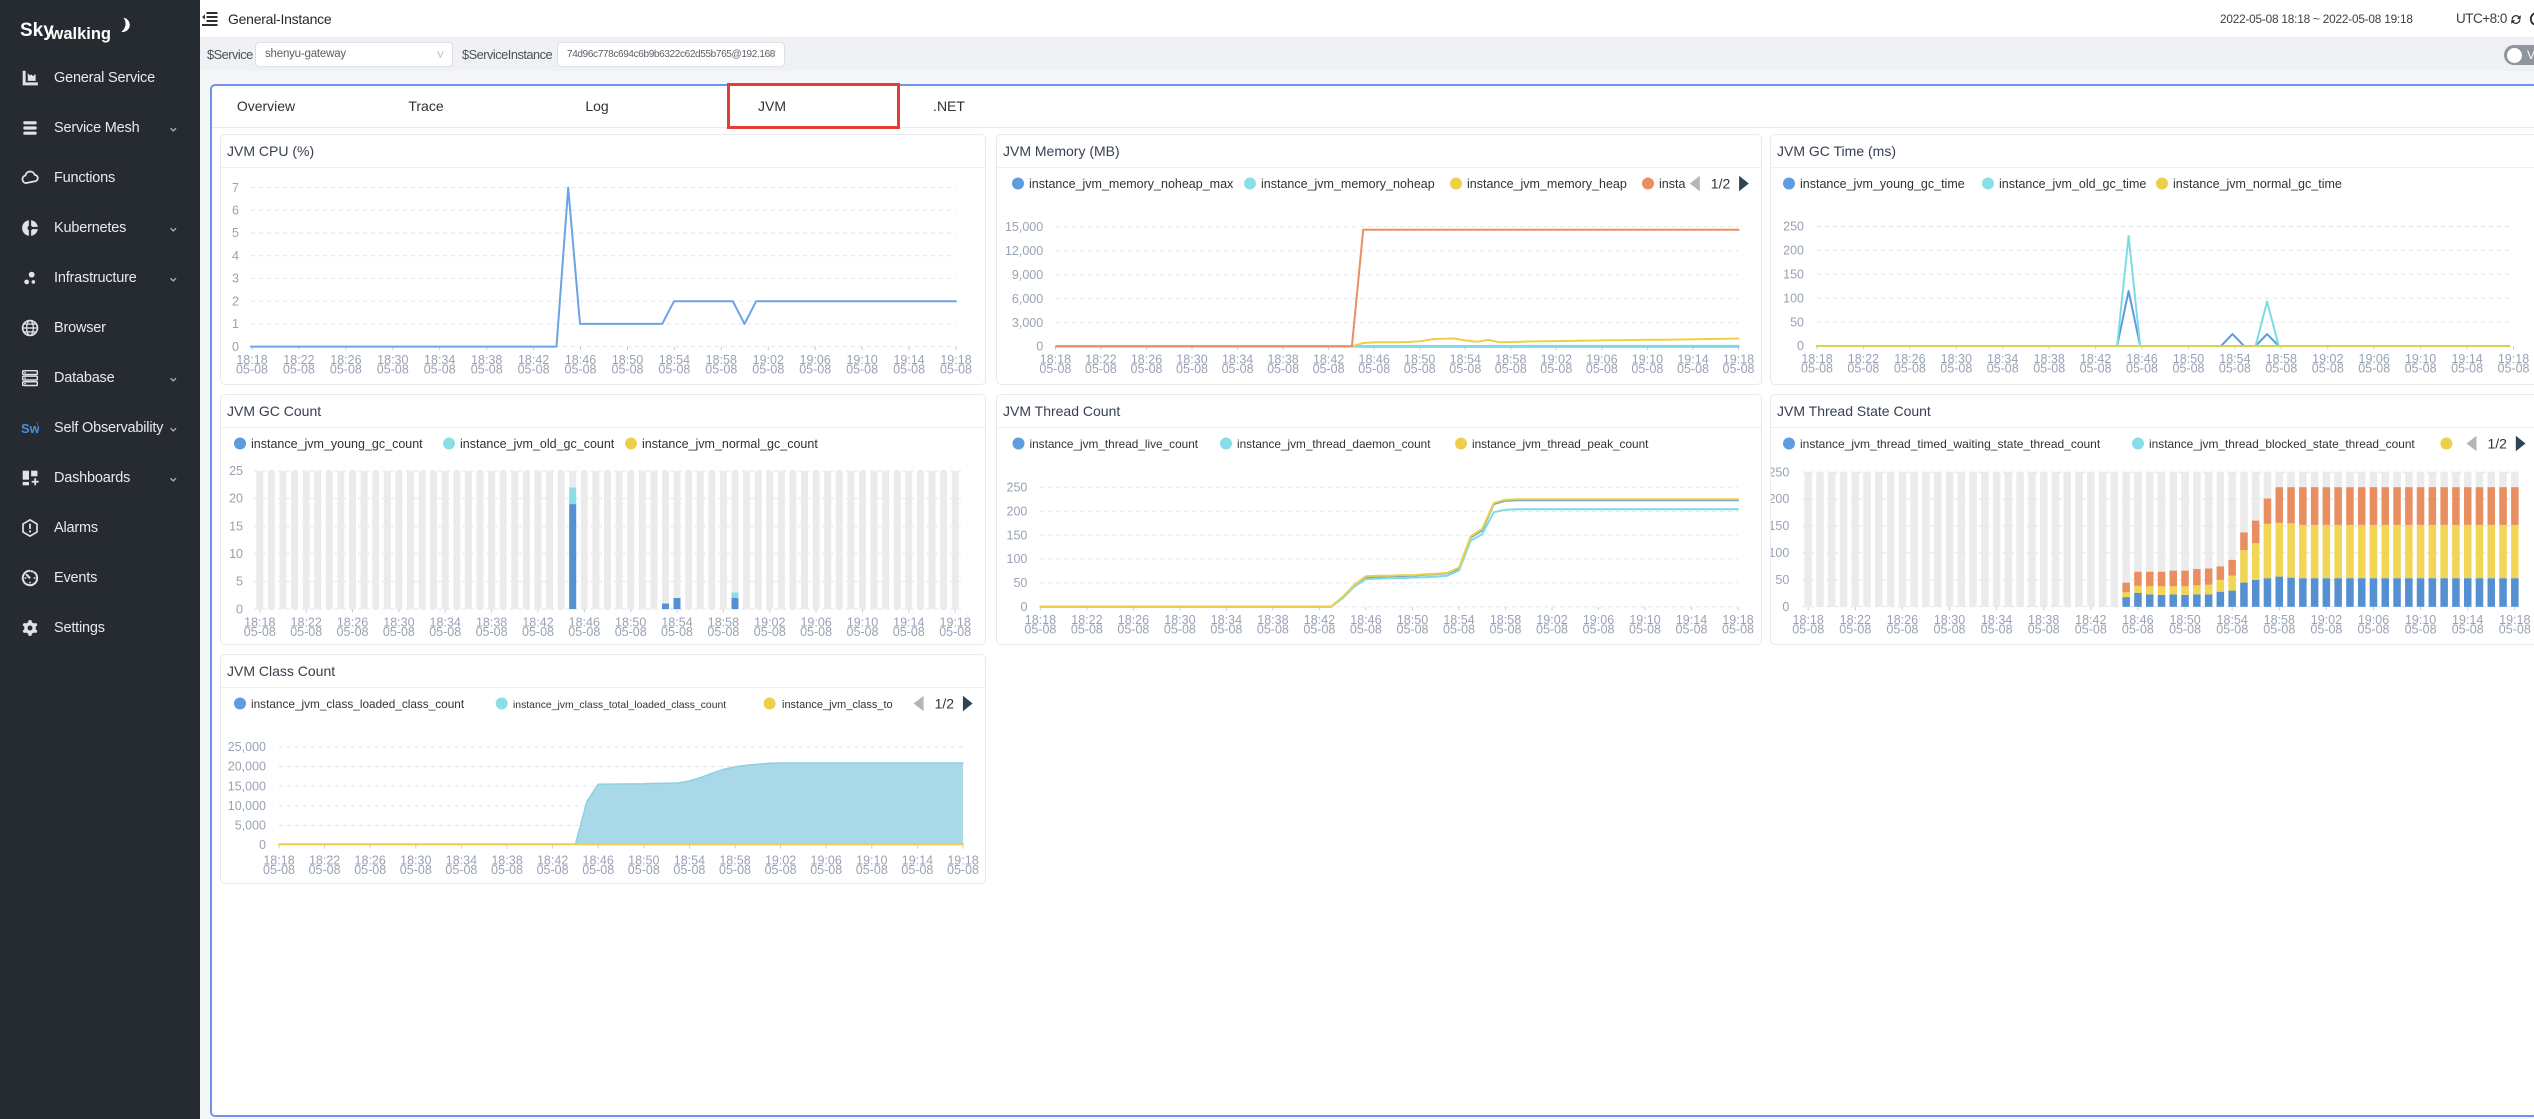 The height and width of the screenshot is (1119, 2534). I want to click on svg-text: JVM GC Count, so click(274, 411).